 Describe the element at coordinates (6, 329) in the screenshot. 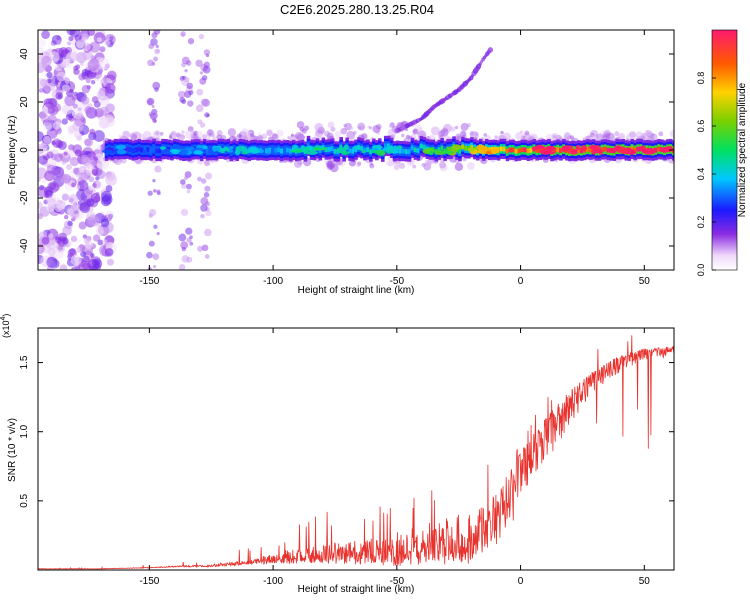

I see `snr-scale-base: (x10` at that location.